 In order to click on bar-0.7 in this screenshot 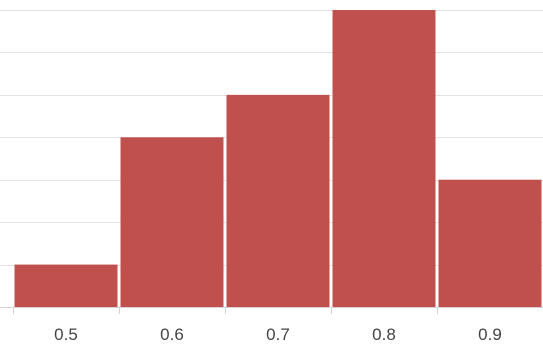, I will do `click(278, 200)`.